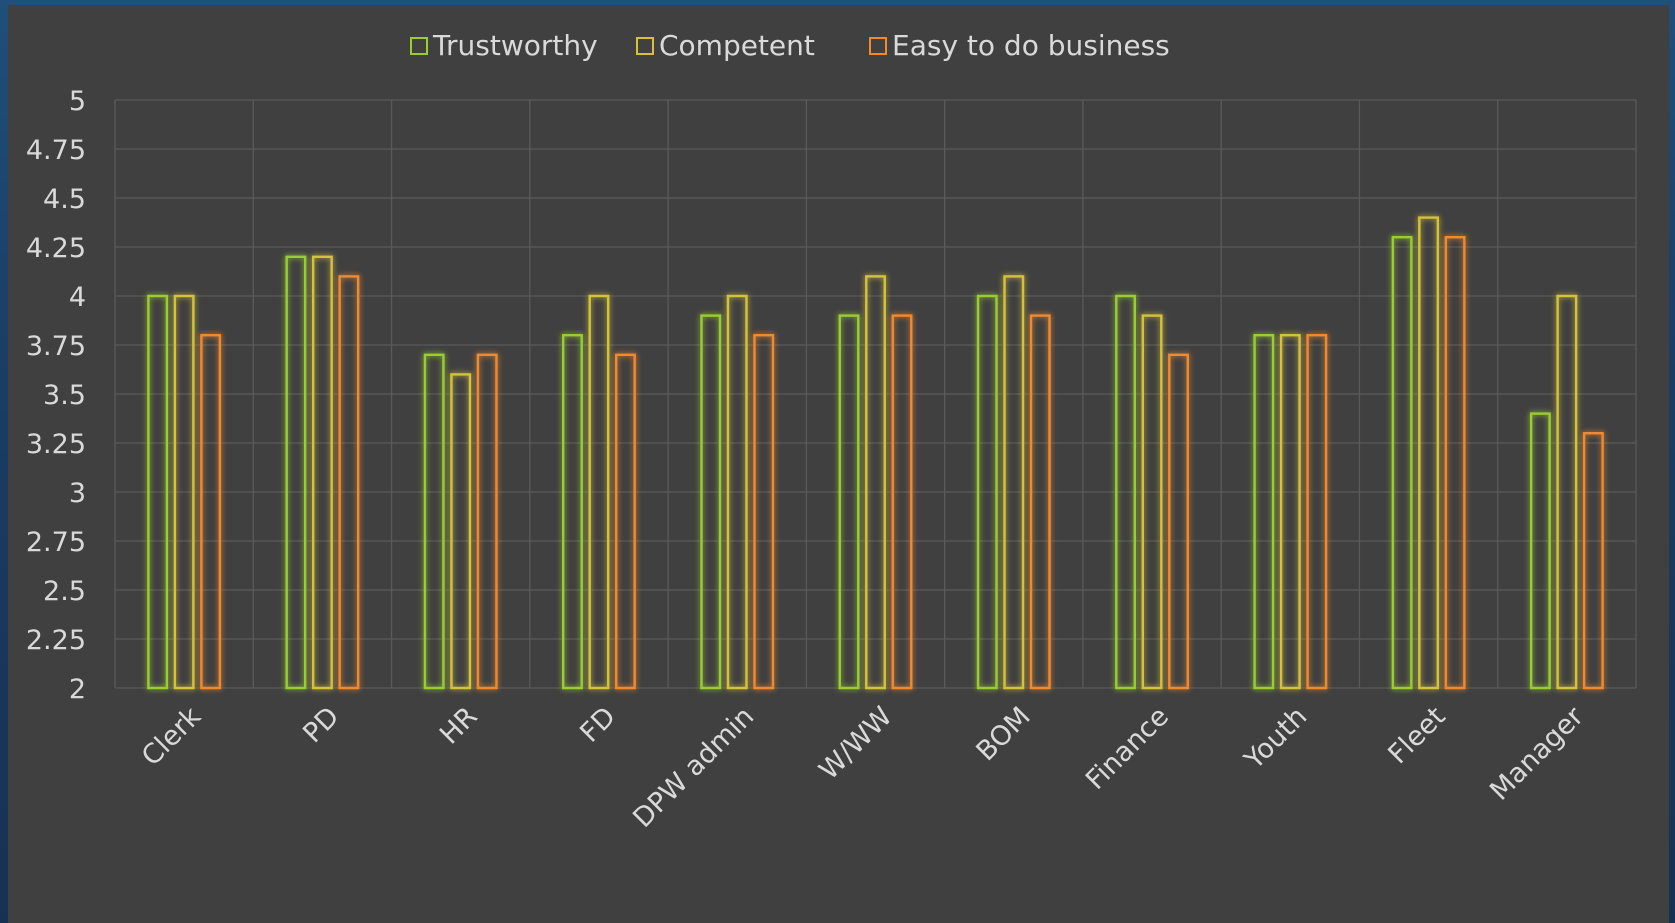 This screenshot has height=923, width=1675. What do you see at coordinates (296, 472) in the screenshot?
I see `bar-trustworthy-pd` at bounding box center [296, 472].